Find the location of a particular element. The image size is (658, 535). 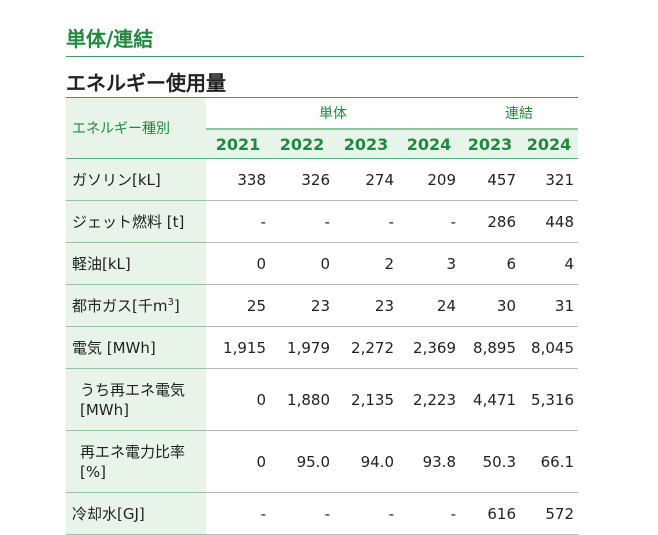

table-cell: 274 is located at coordinates (366, 180).